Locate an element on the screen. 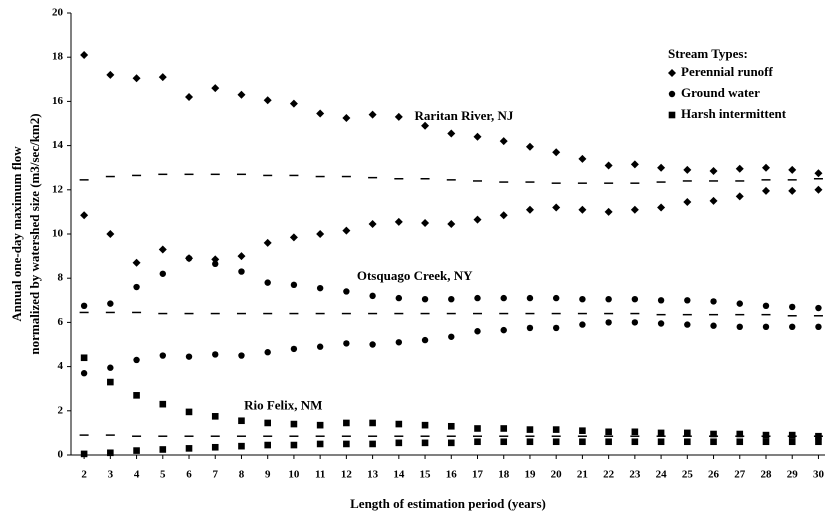 The image size is (826, 516). x-tick-label: 10 is located at coordinates (294, 475).